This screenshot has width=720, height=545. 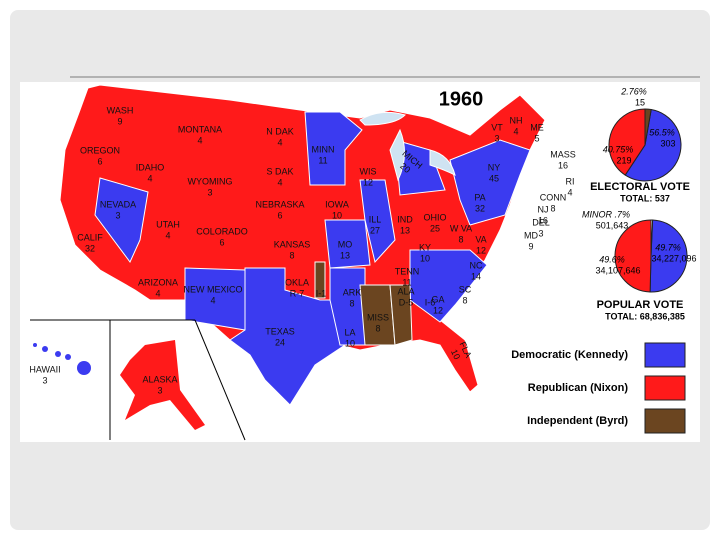 I want to click on state-label: VT3, so click(x=497, y=132).